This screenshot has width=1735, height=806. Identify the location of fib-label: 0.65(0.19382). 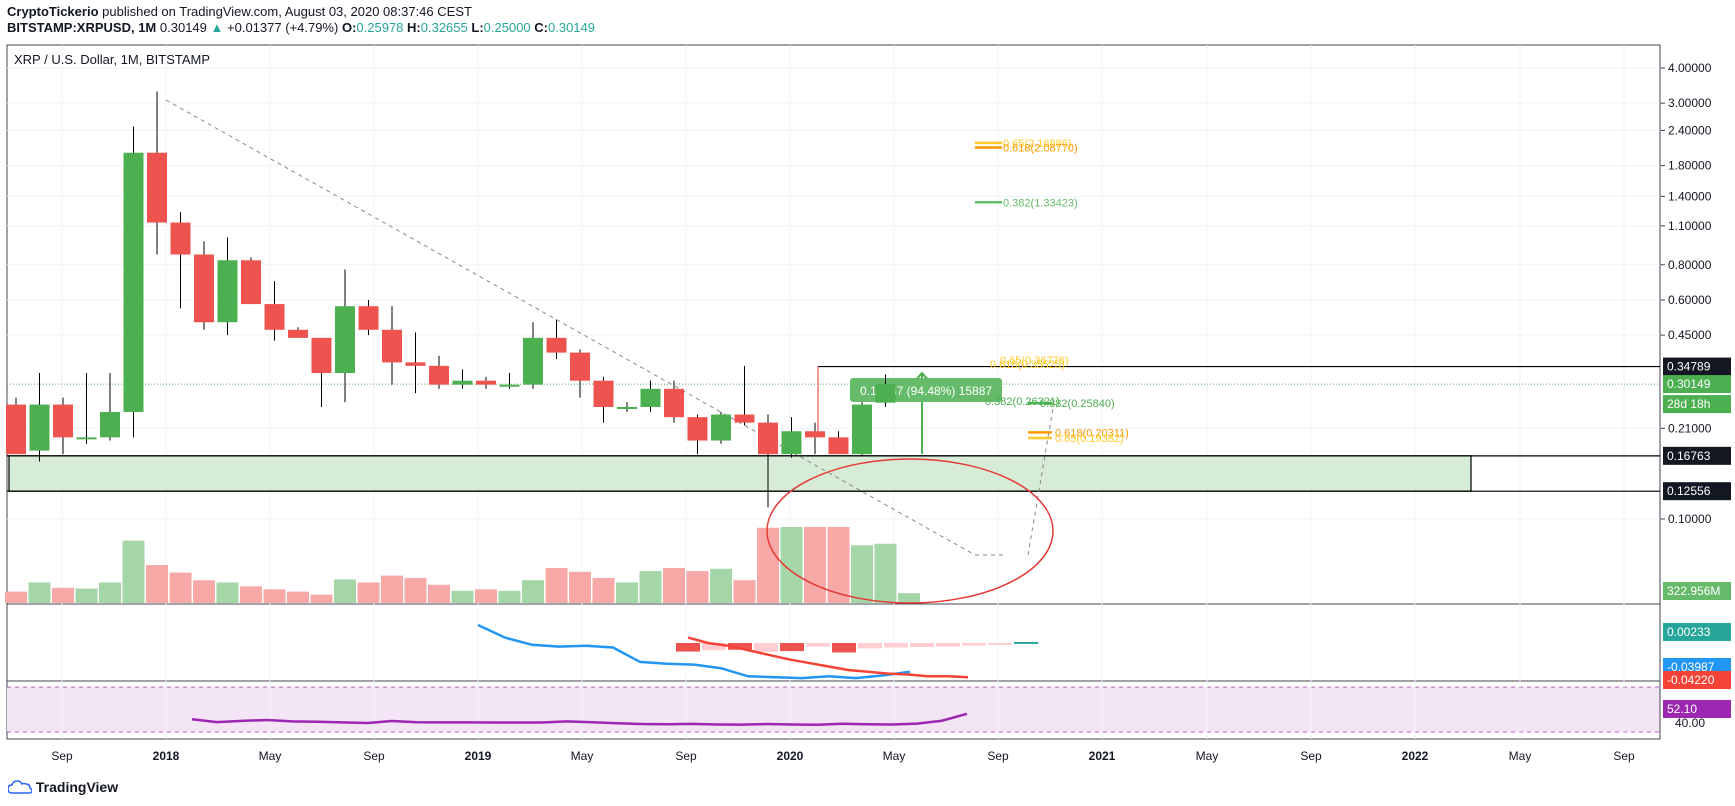
(1089, 439).